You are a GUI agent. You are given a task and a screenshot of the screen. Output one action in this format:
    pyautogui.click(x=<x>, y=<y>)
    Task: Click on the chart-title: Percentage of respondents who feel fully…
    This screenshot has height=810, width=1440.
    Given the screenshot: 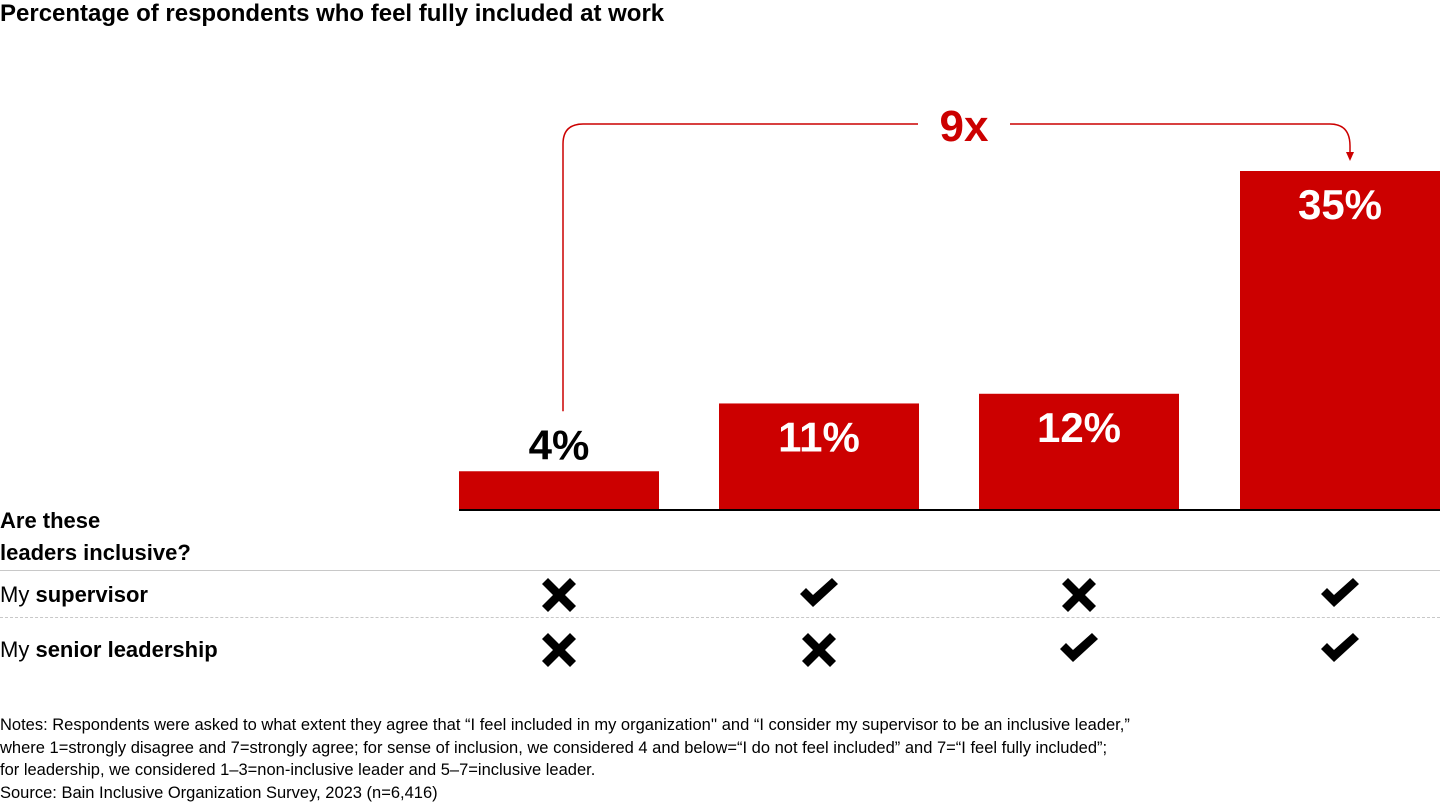 What is the action you would take?
    pyautogui.click(x=332, y=13)
    